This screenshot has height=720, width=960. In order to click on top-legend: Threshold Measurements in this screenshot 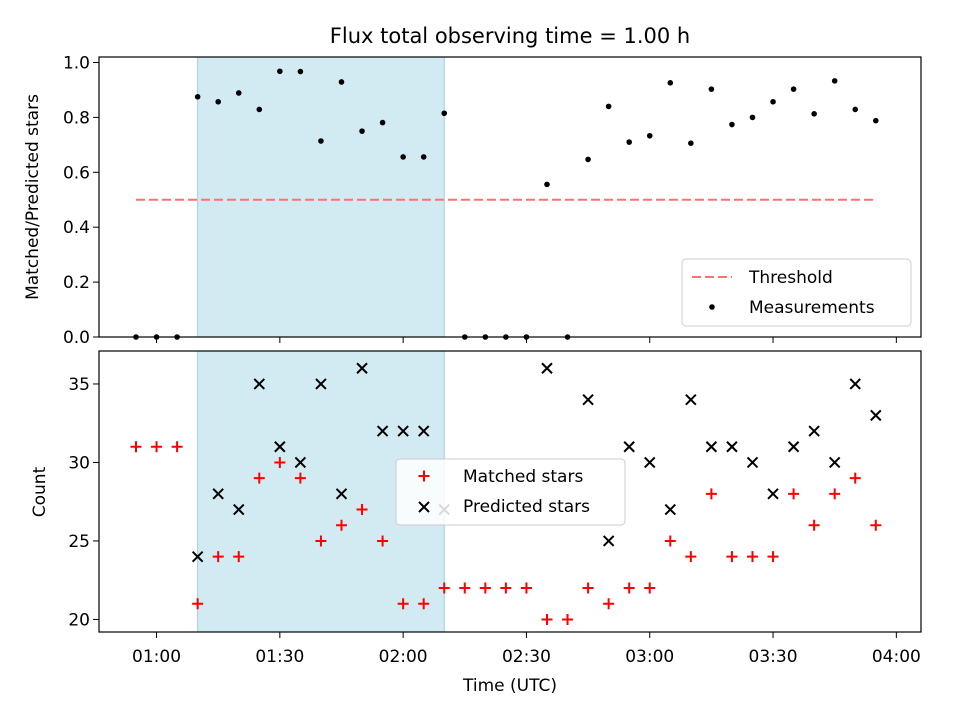, I will do `click(796, 292)`.